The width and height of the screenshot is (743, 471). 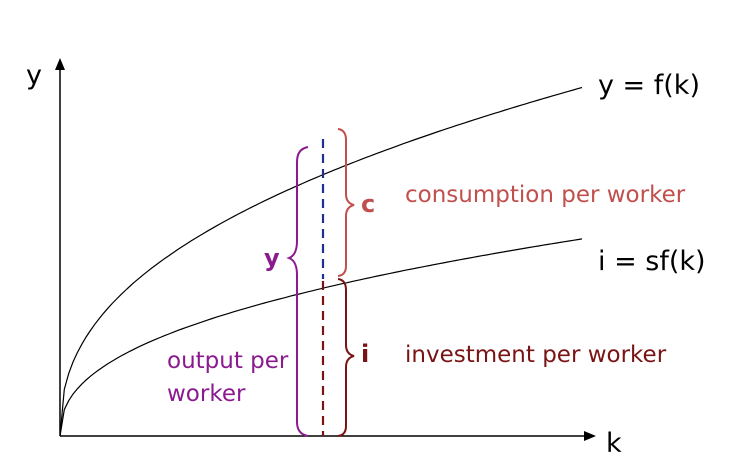 I want to click on investment-letter: i, so click(x=365, y=354).